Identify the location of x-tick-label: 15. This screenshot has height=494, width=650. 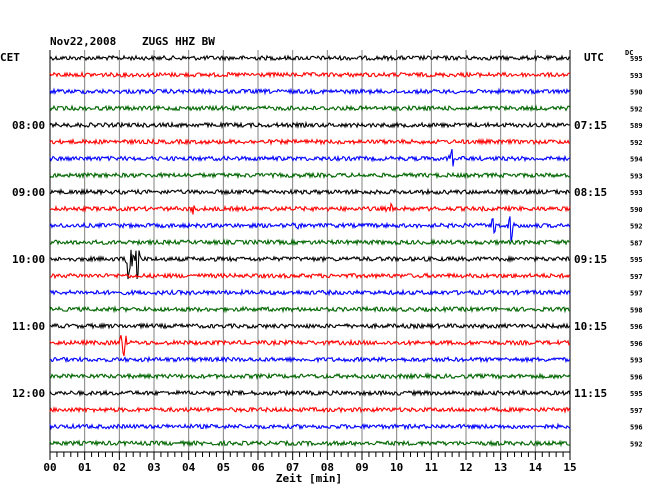
(569, 467).